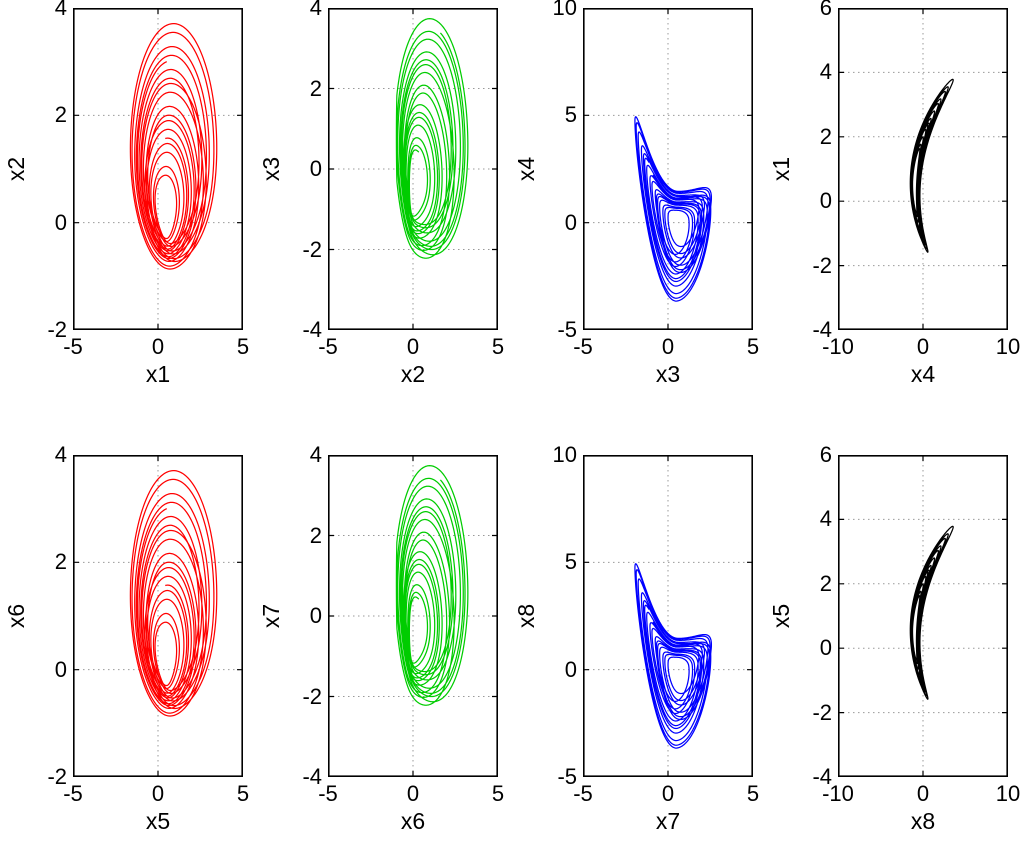 This screenshot has width=1020, height=844. Describe the element at coordinates (16, 616) in the screenshot. I see `y-axis-label: x6` at that location.